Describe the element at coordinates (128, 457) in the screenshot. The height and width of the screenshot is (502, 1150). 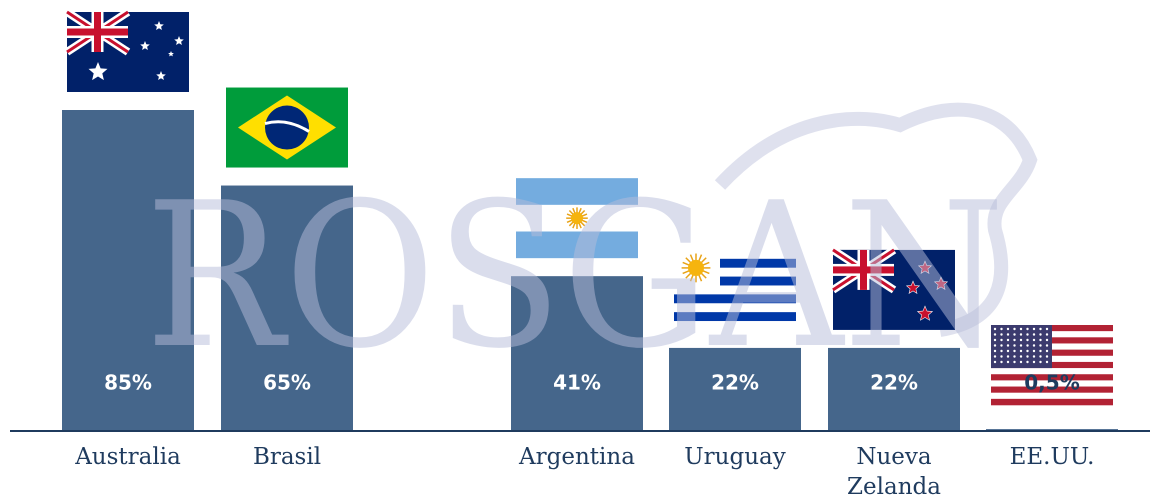
I see `x-tick-label: Australia` at that location.